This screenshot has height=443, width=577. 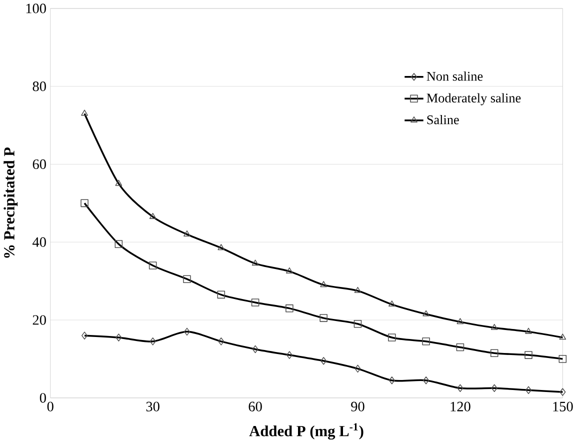 I want to click on x-tick-label: 90, so click(x=357, y=407).